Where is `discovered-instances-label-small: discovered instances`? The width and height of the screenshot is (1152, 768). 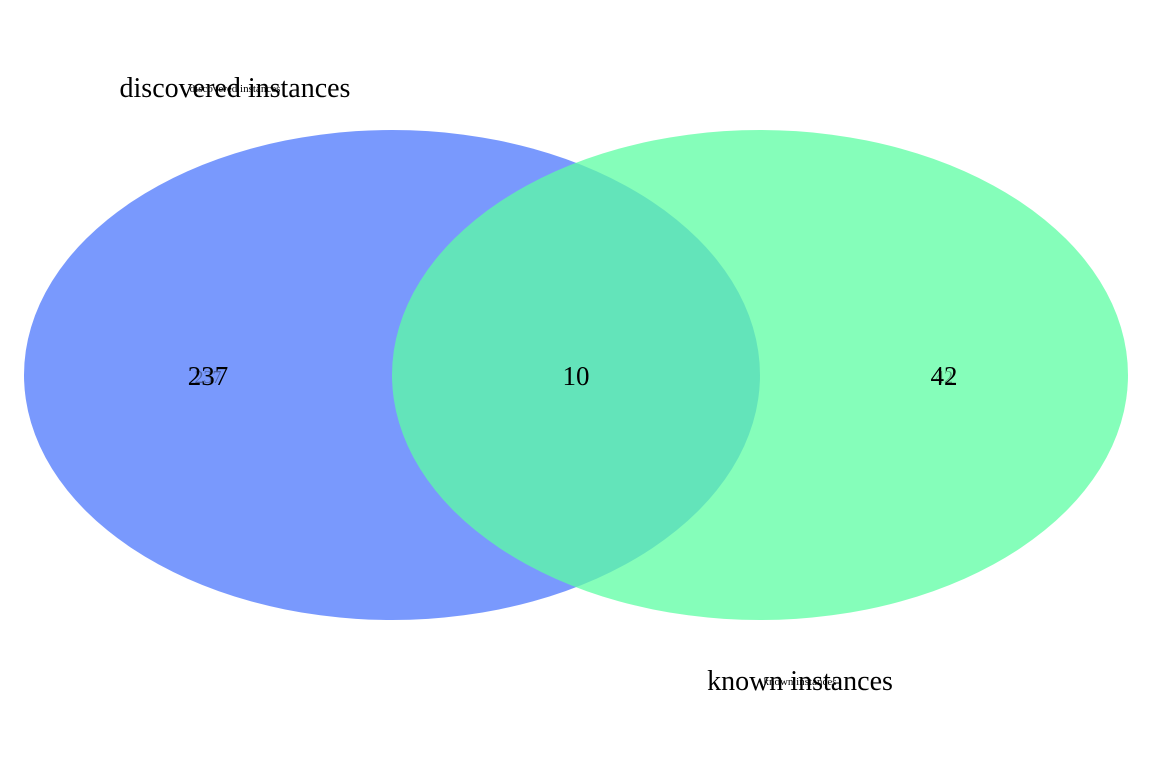 discovered-instances-label-small: discovered instances is located at coordinates (235, 89).